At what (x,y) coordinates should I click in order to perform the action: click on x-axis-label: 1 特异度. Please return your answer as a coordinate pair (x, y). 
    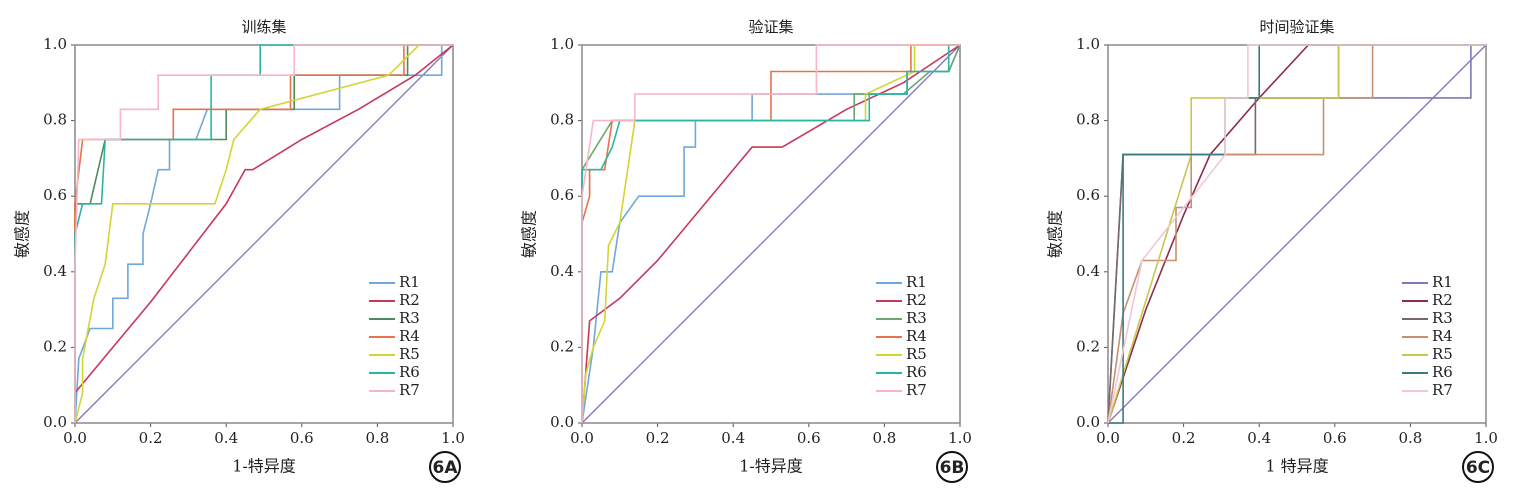
    Looking at the image, I should click on (1296, 466).